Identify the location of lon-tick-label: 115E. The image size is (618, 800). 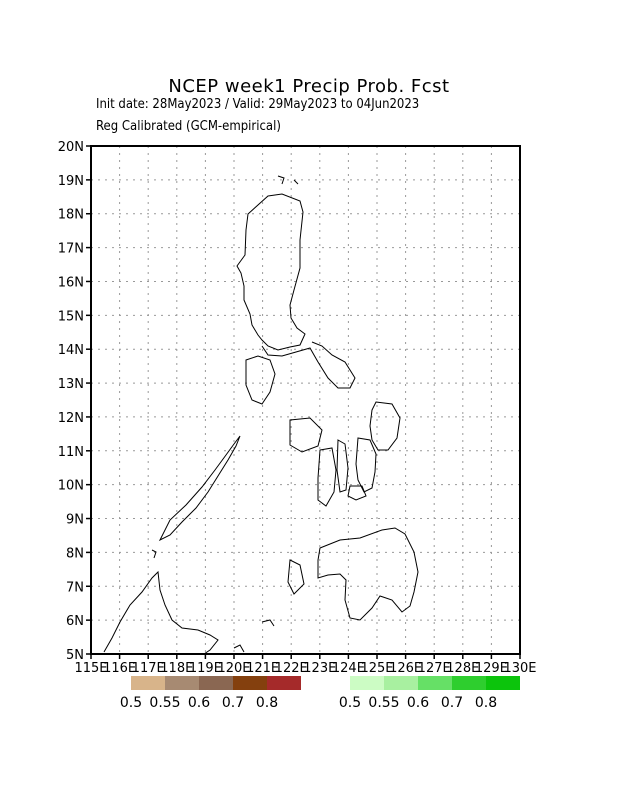
(90, 668).